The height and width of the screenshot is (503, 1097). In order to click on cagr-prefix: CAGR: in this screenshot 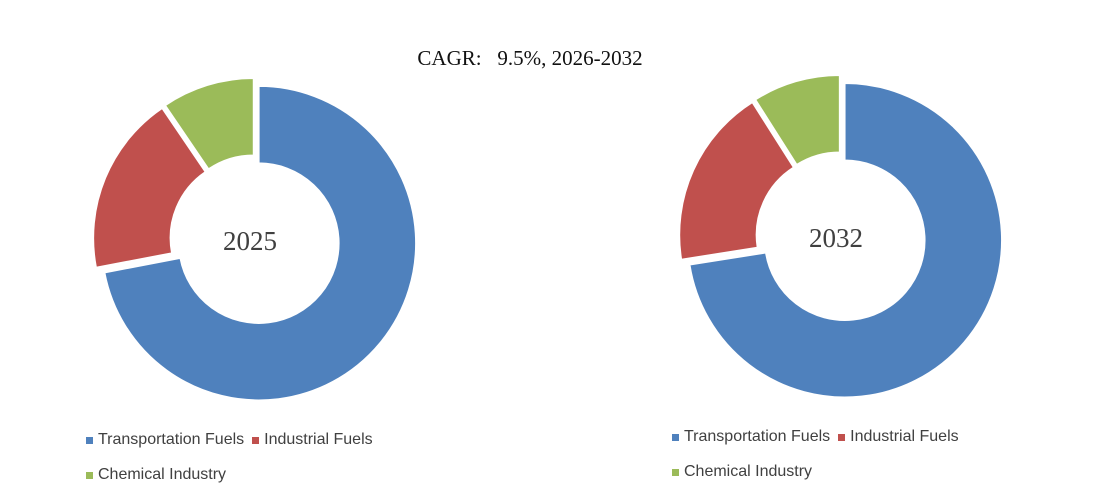, I will do `click(449, 58)`.